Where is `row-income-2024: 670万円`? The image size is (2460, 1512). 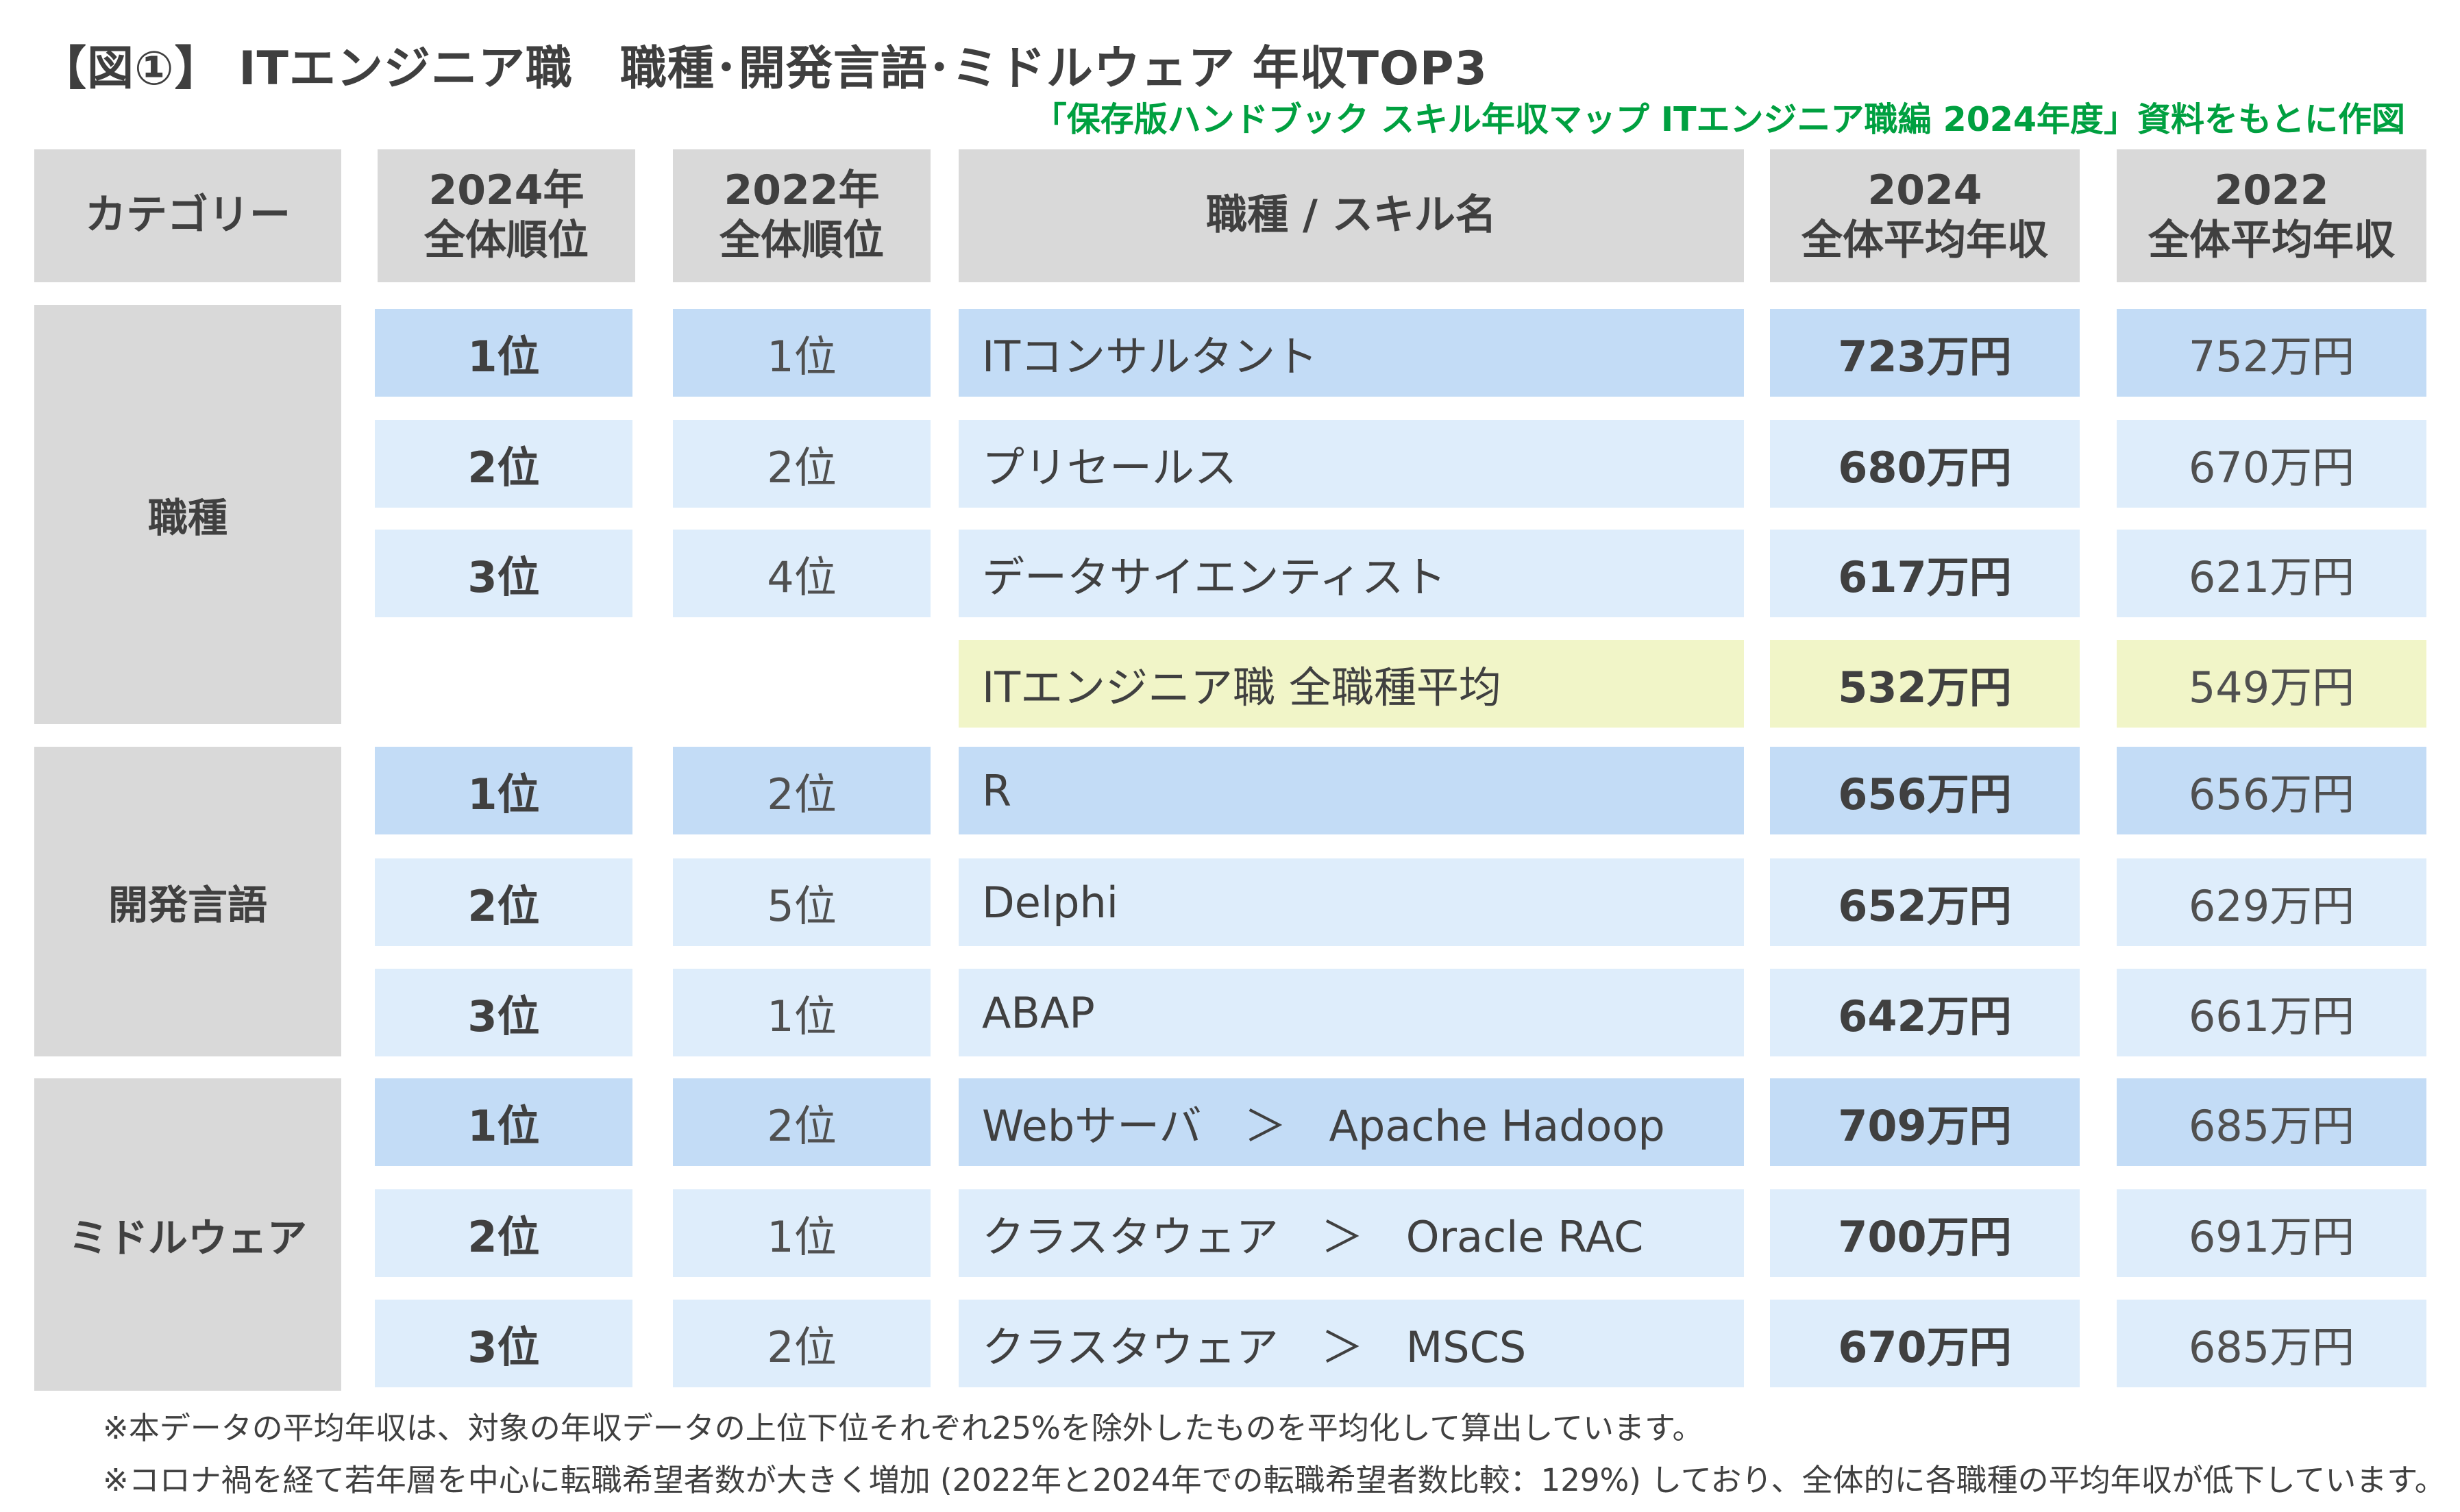 row-income-2024: 670万円 is located at coordinates (1925, 1343).